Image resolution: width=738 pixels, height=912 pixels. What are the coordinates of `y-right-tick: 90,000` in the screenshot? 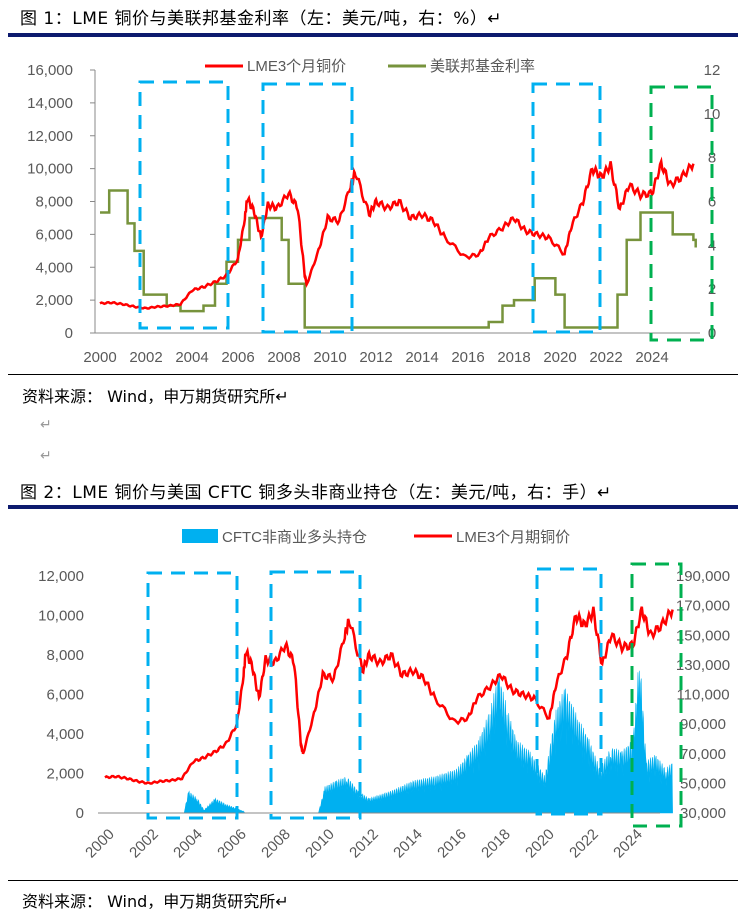 It's located at (703, 724).